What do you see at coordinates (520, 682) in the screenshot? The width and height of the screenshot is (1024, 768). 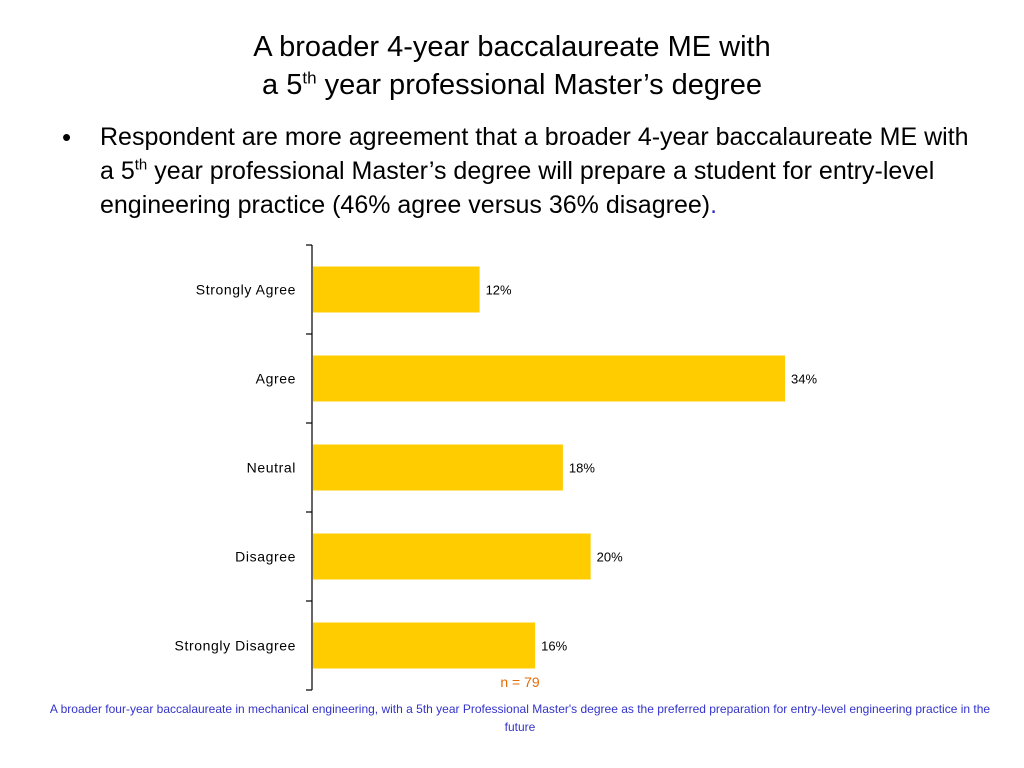 I see `sample-size-label: n = 79` at bounding box center [520, 682].